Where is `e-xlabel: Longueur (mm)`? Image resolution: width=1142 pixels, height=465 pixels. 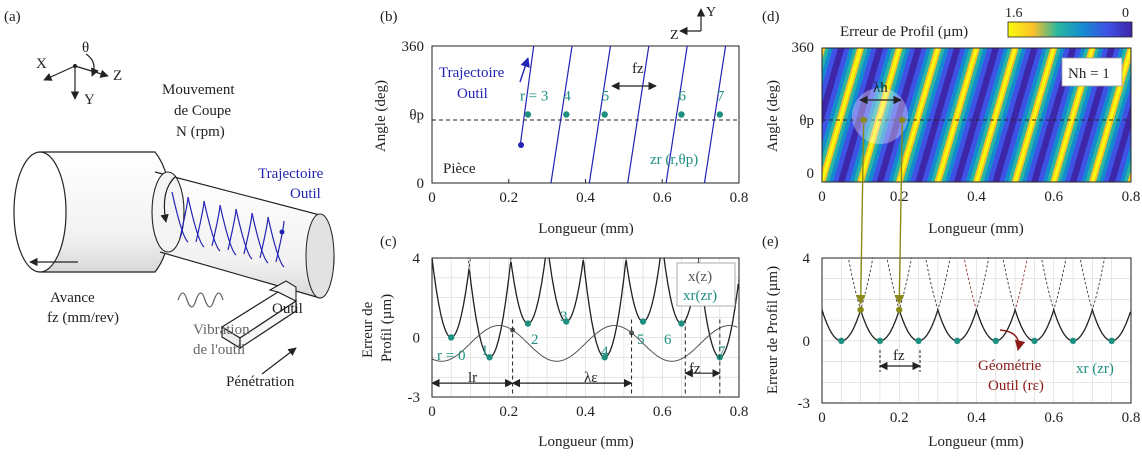 e-xlabel: Longueur (mm) is located at coordinates (975, 442).